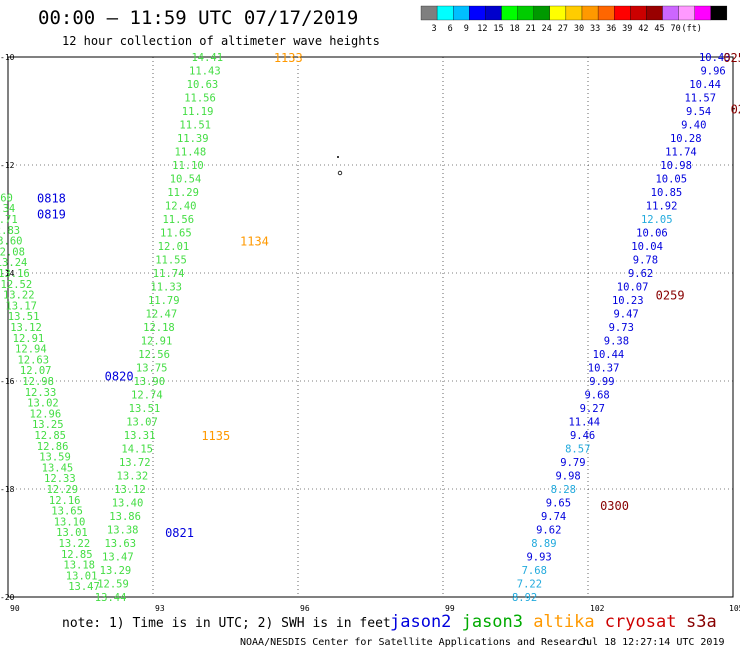  Describe the element at coordinates (625, 315) in the screenshot. I see `swh-value-label: 9.47` at that location.